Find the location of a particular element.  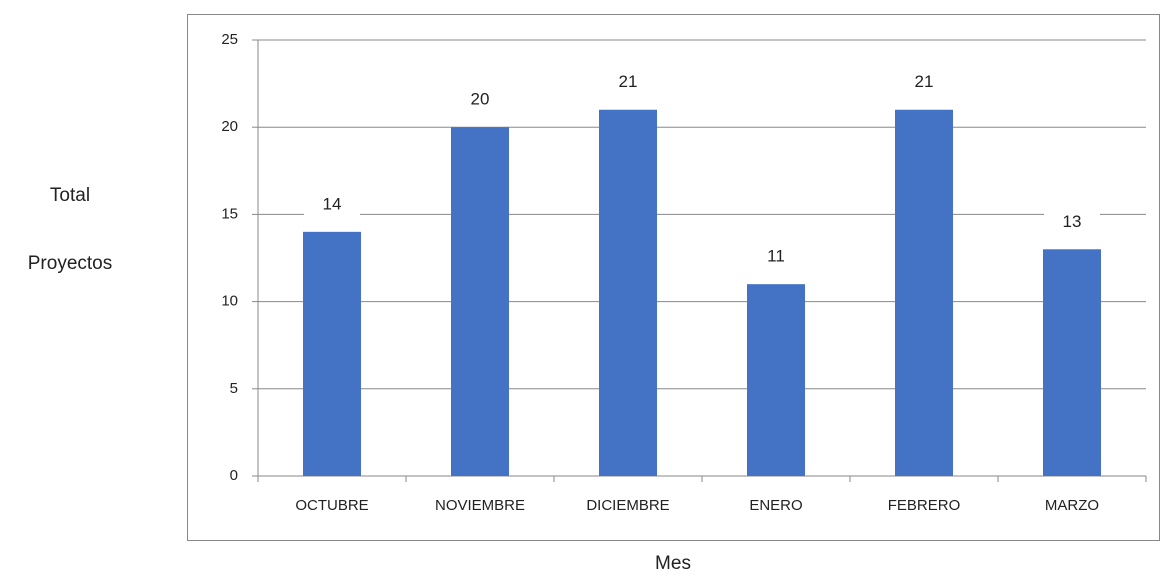

data-label: 14 is located at coordinates (332, 203).